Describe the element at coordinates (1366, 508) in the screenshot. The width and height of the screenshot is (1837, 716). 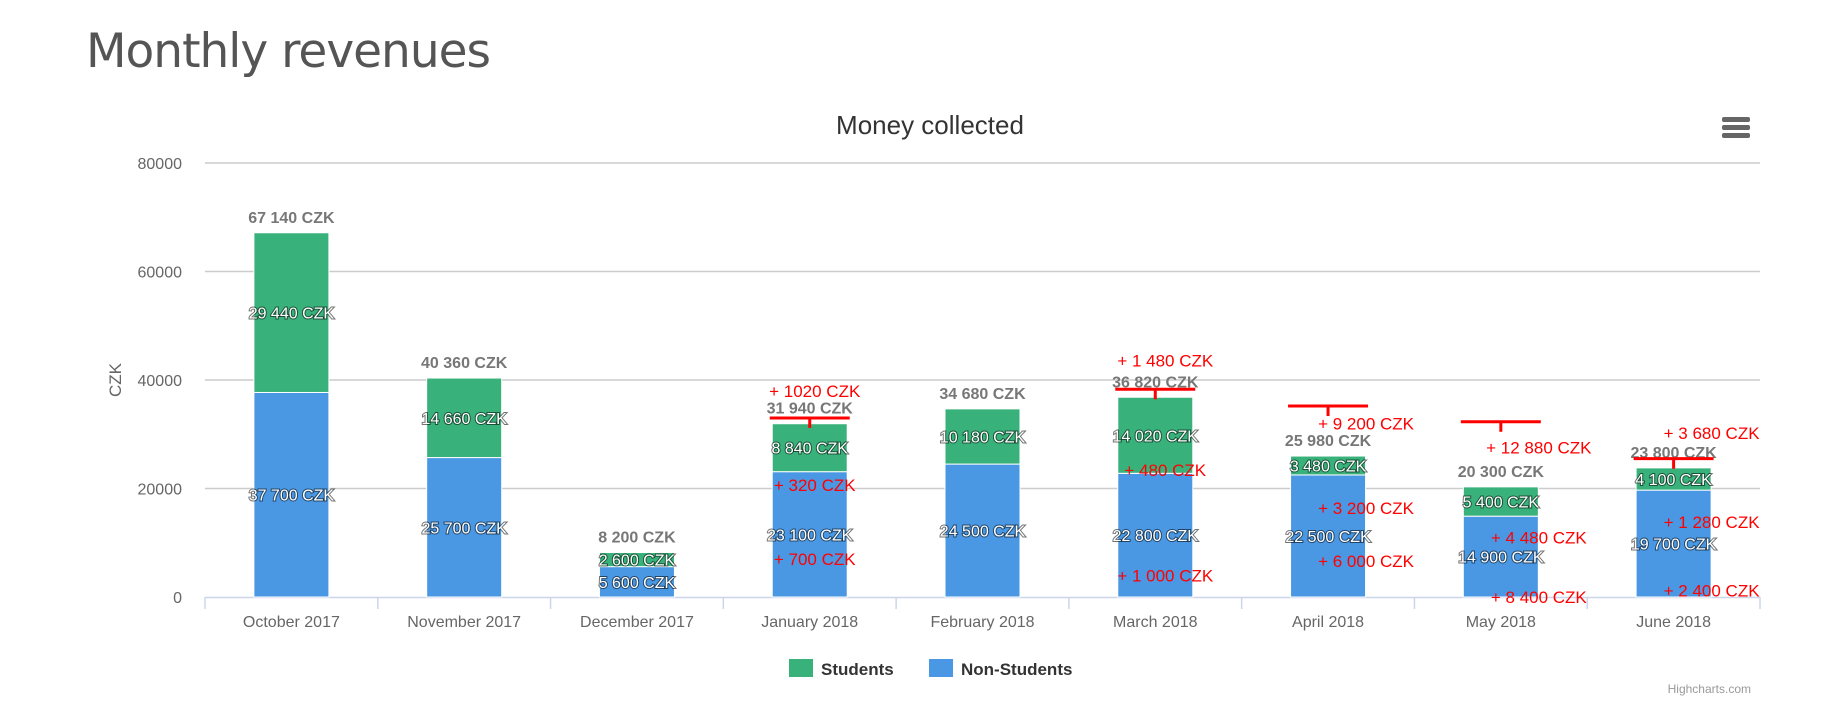
I see `annotation-label: + 3 200 CZK` at that location.